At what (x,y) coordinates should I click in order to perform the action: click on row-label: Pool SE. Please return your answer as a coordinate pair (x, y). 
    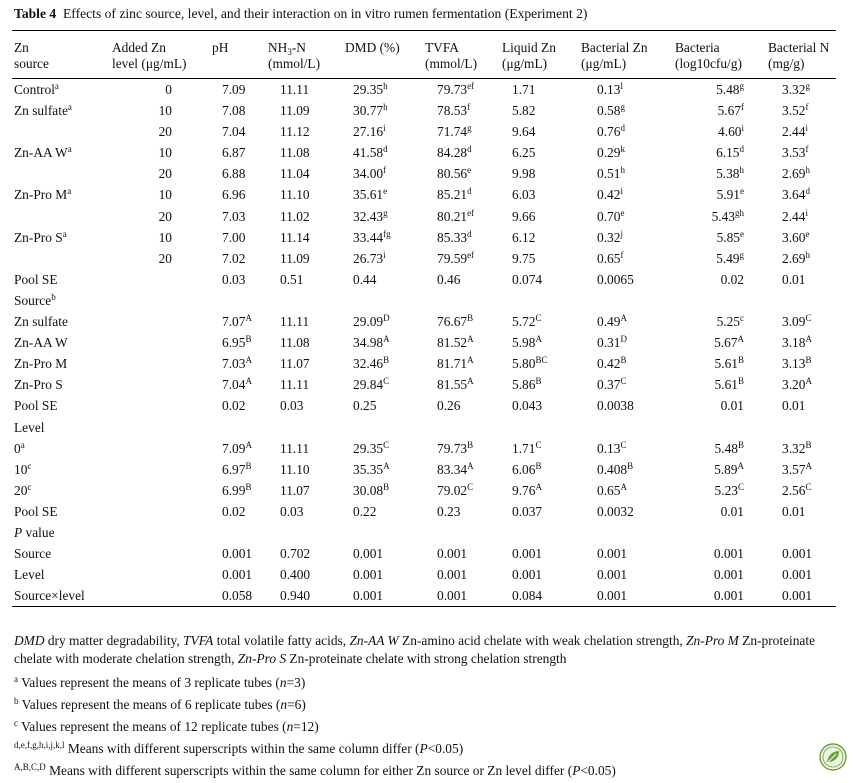
    Looking at the image, I should click on (36, 406).